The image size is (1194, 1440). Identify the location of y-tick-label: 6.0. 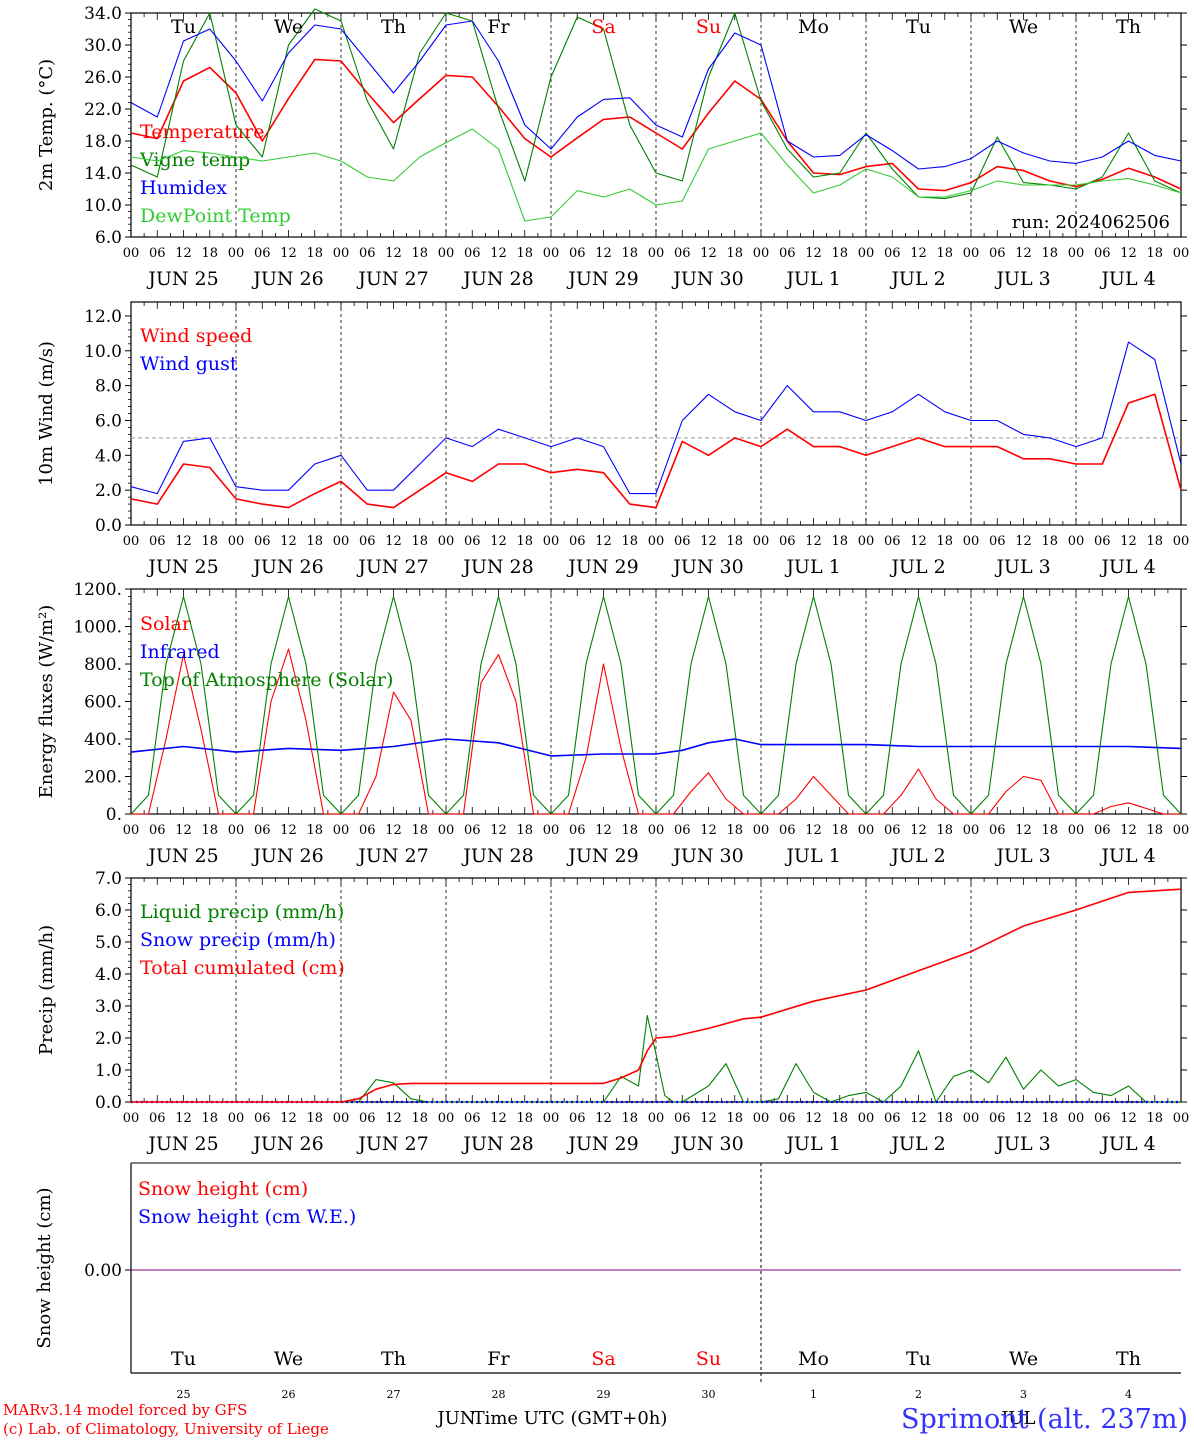
(108, 238).